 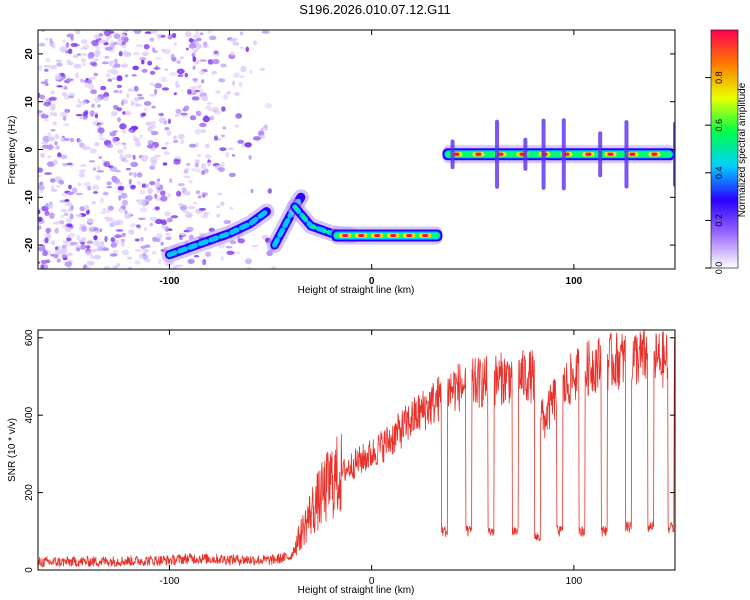 What do you see at coordinates (29, 570) in the screenshot?
I see `y-tick-label: 0` at bounding box center [29, 570].